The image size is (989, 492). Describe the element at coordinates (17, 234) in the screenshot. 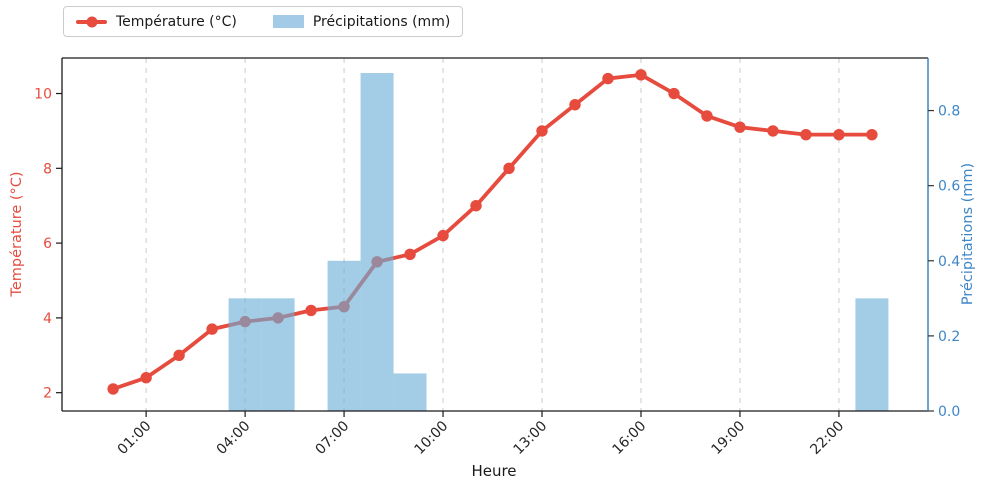

I see `y-axis-label-left: Température (°C)` at that location.